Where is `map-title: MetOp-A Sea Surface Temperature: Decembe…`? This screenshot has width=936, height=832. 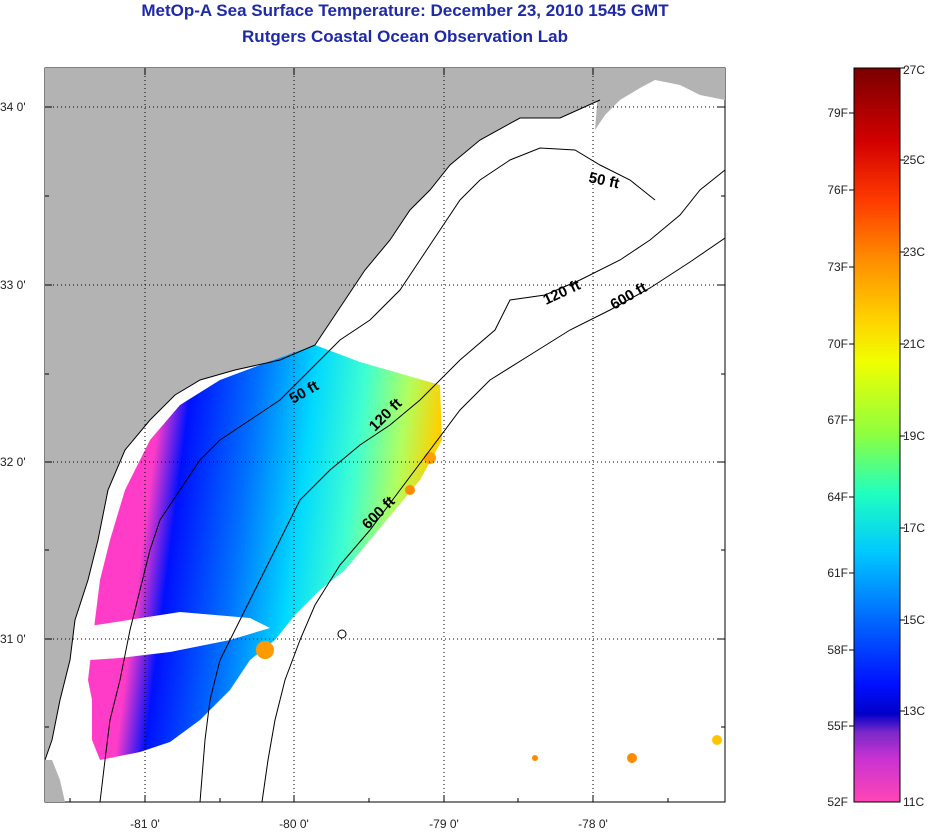 map-title: MetOp-A Sea Surface Temperature: Decembe… is located at coordinates (405, 10).